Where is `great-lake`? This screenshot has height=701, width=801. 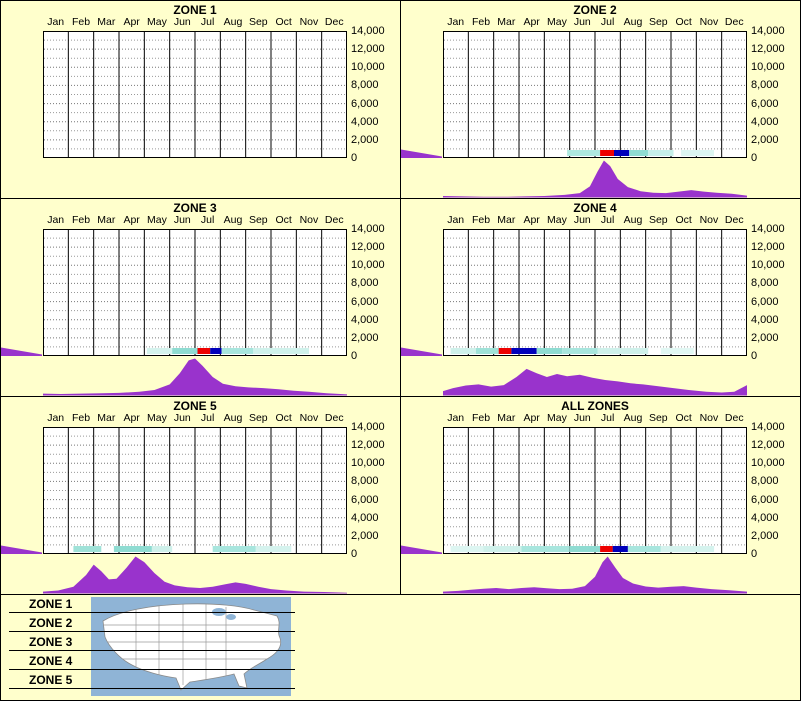
great-lake is located at coordinates (231, 617).